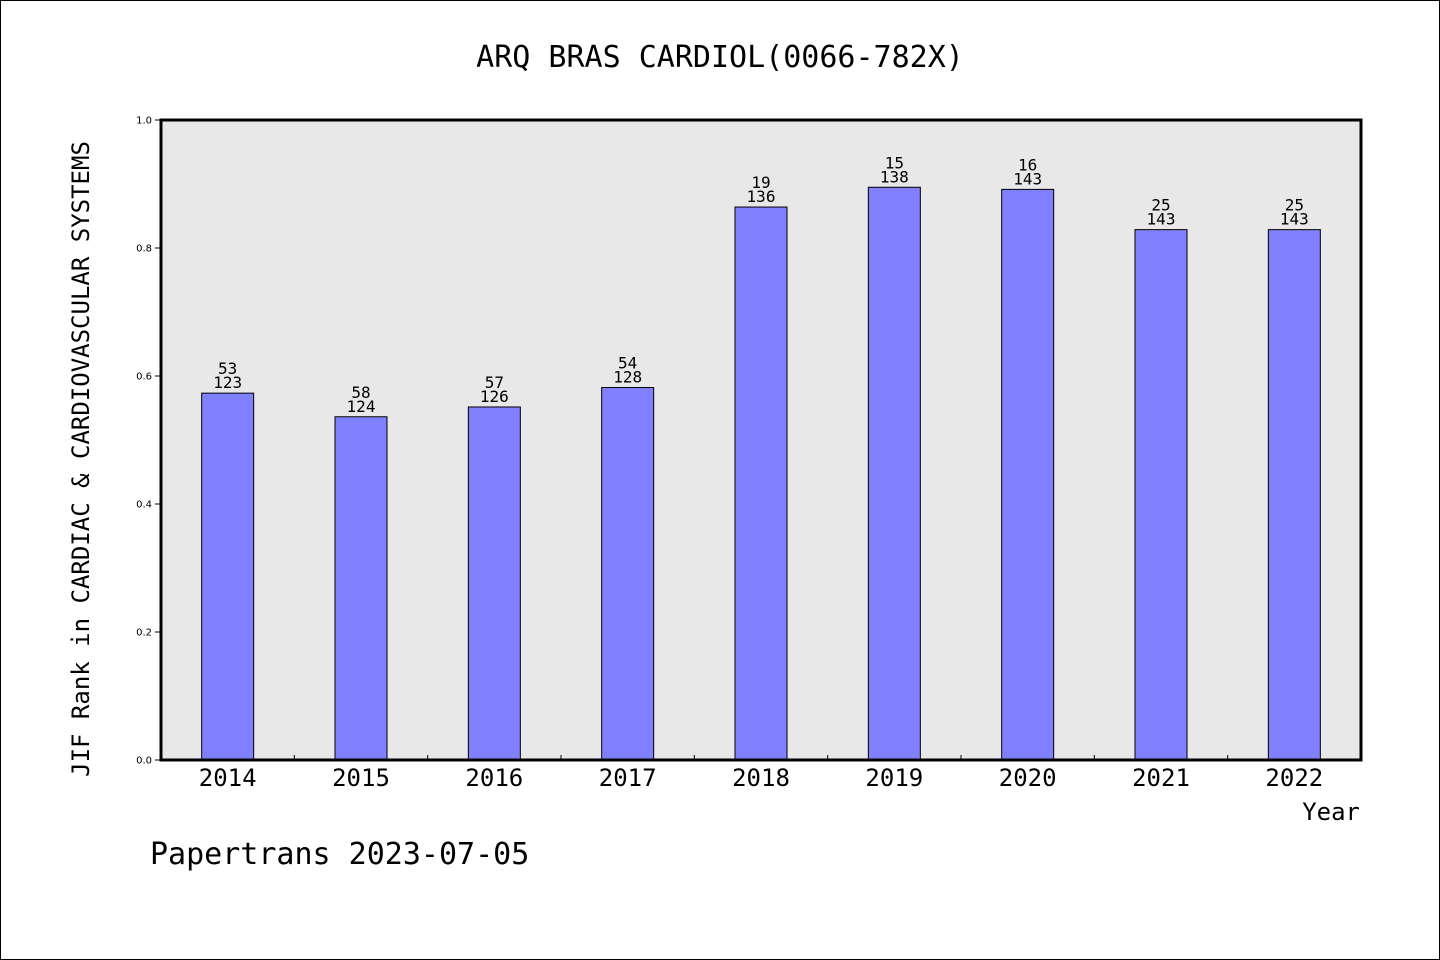 The width and height of the screenshot is (1440, 960). Describe the element at coordinates (144, 121) in the screenshot. I see `y-tick-label: 1.0` at that location.